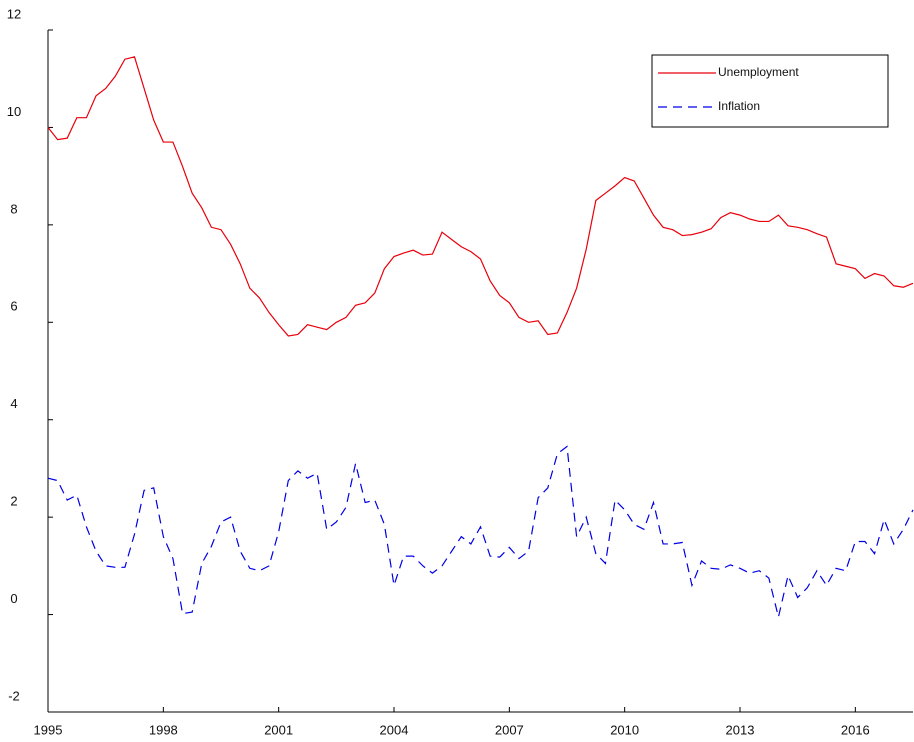  I want to click on x-tick-label: 2010, so click(624, 729).